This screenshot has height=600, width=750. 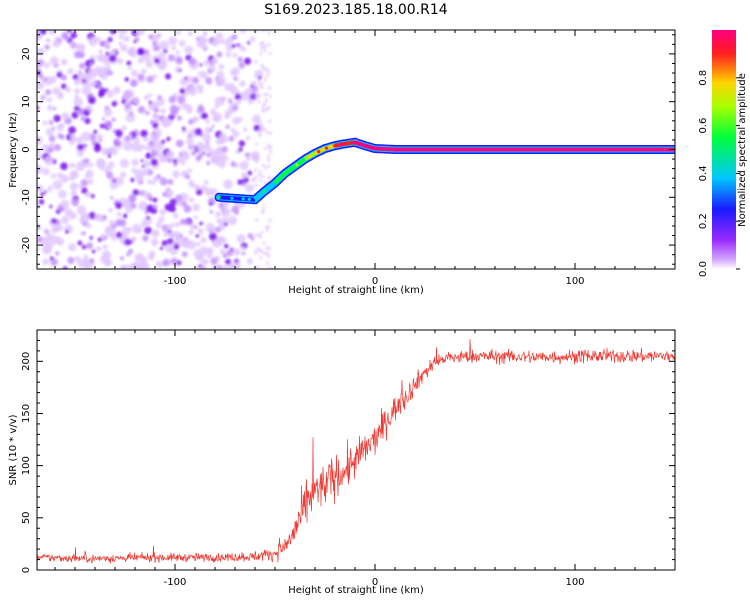 What do you see at coordinates (703, 221) in the screenshot?
I see `colorbar-tick-label: 0.2` at bounding box center [703, 221].